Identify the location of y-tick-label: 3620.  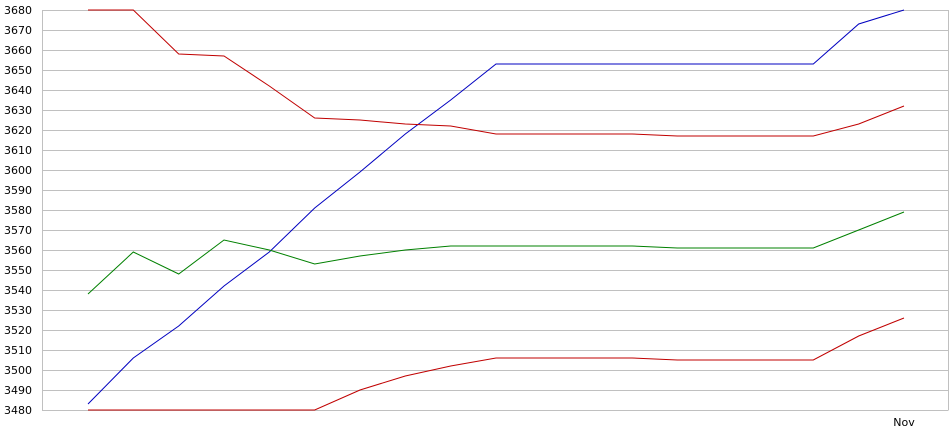
(18, 130).